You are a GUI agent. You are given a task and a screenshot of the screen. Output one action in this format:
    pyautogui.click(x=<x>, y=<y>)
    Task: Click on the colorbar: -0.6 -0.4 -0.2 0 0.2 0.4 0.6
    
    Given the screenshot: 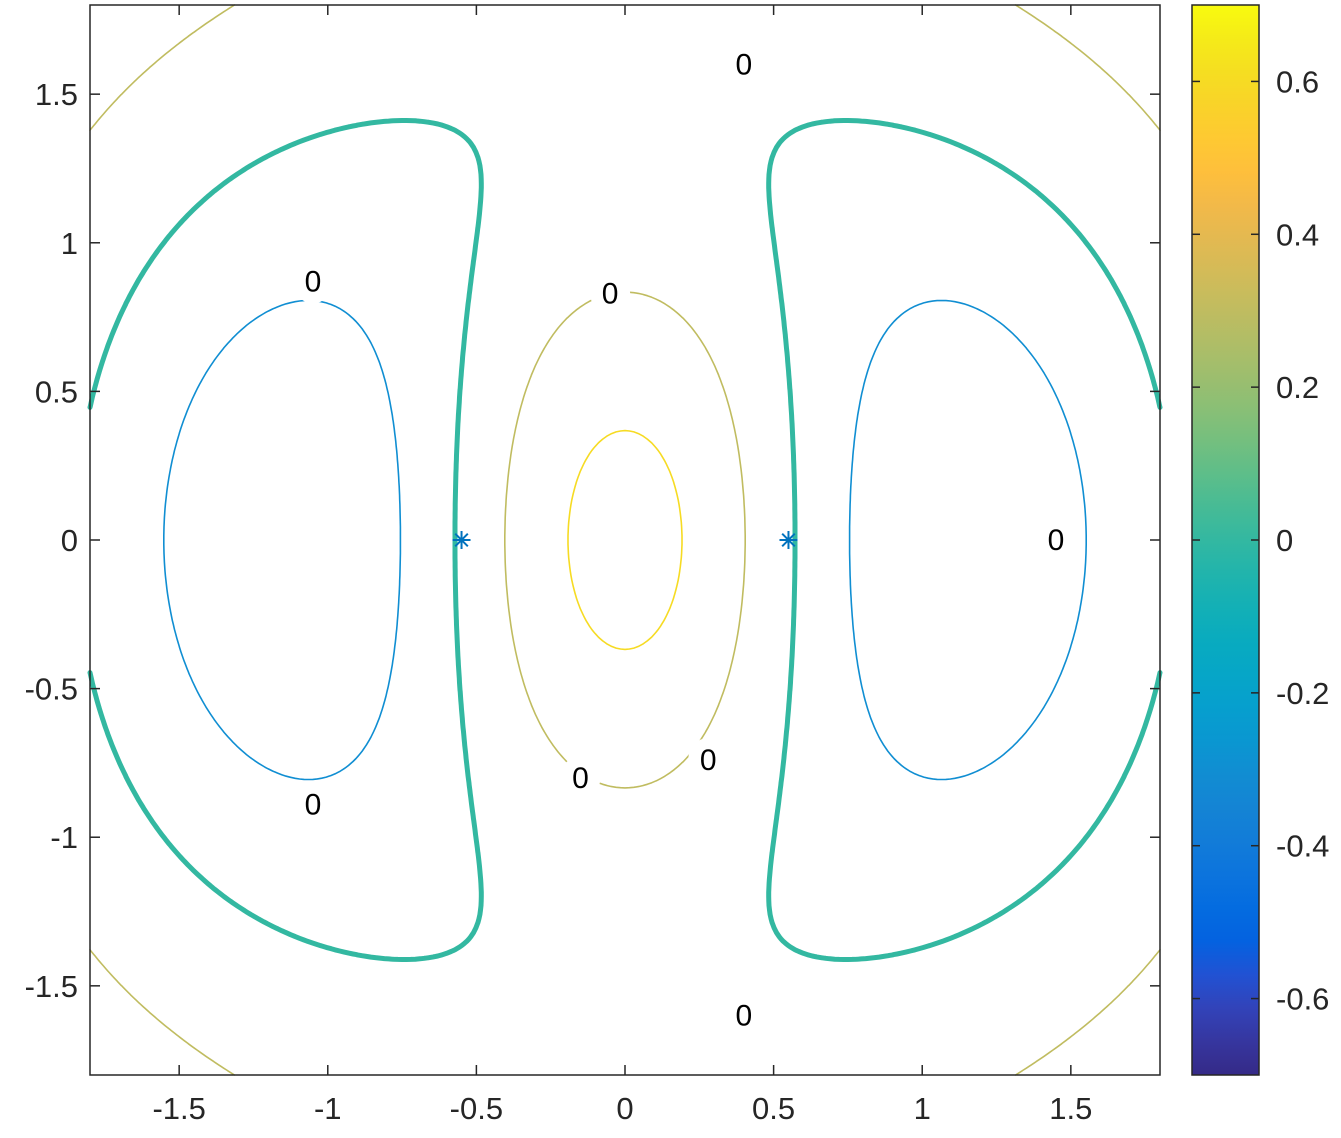 What is the action you would take?
    pyautogui.click(x=1260, y=540)
    